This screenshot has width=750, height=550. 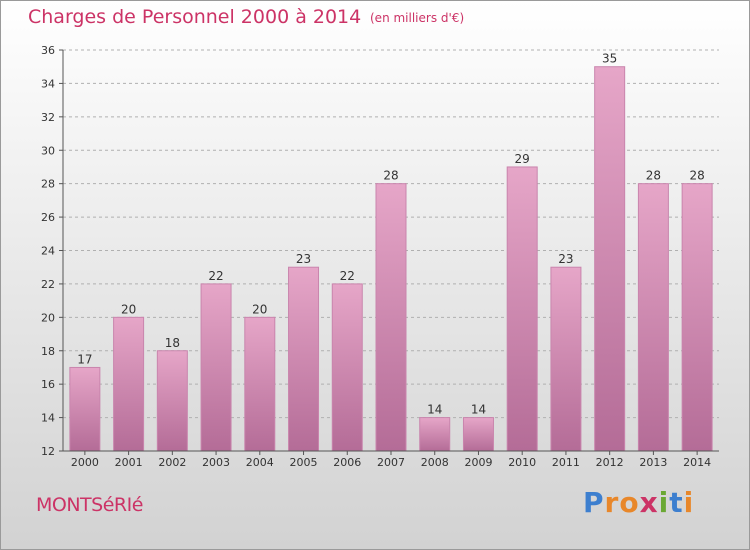 What do you see at coordinates (48, 117) in the screenshot?
I see `y-tick-label: 32` at bounding box center [48, 117].